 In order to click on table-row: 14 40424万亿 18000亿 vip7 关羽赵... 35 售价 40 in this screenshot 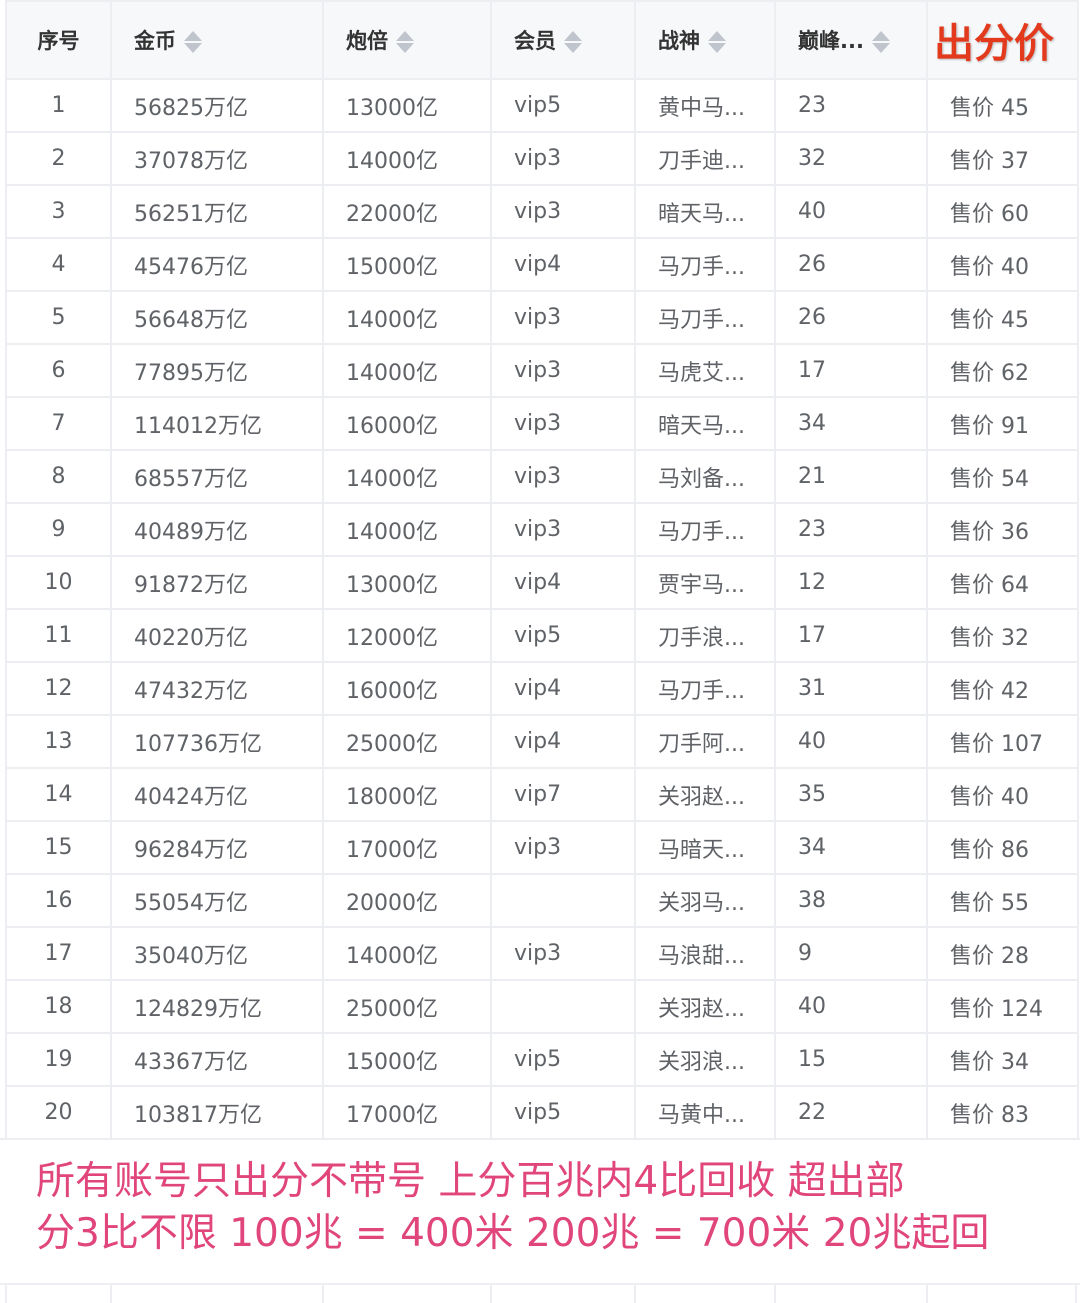, I will do `click(542, 794)`.